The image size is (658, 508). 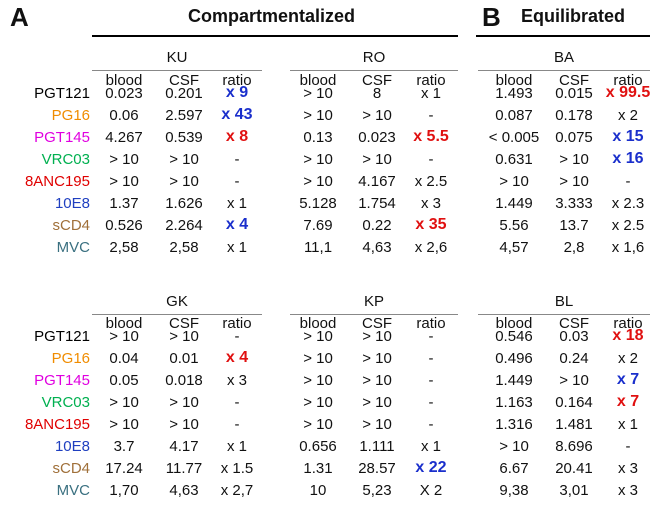 I want to click on cell-ratio: x 2,7, so click(x=237, y=490).